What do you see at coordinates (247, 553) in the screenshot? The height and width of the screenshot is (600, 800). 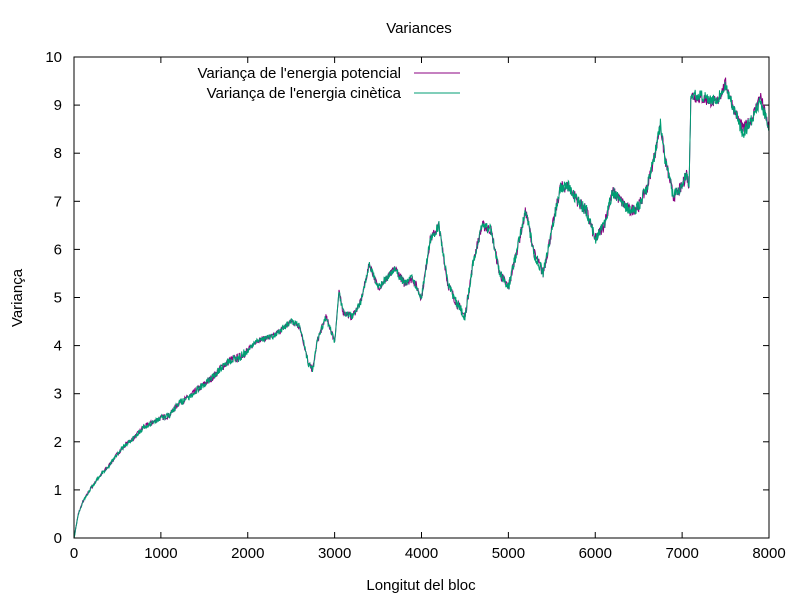 I see `x-tick-label: 2000` at bounding box center [247, 553].